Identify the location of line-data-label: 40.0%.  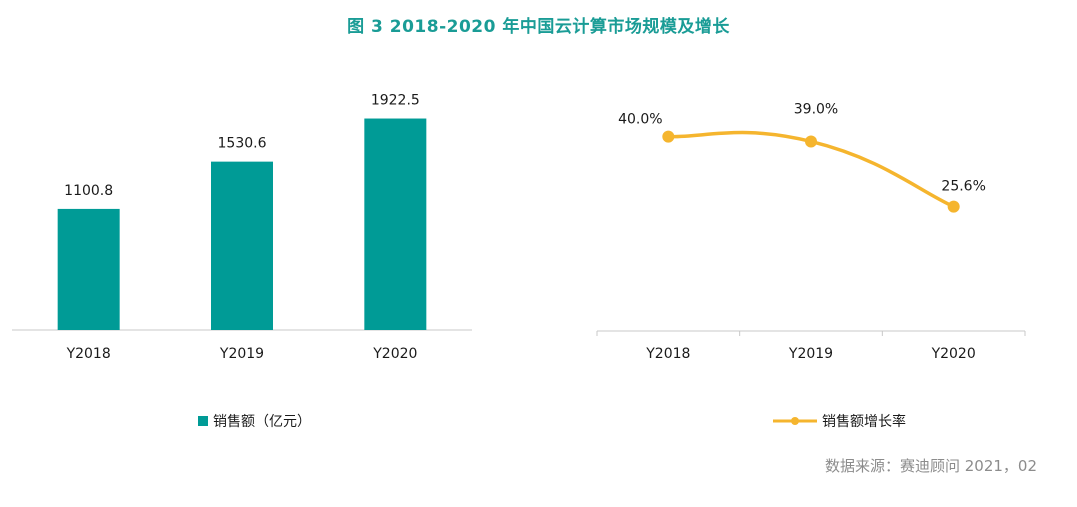
(640, 120).